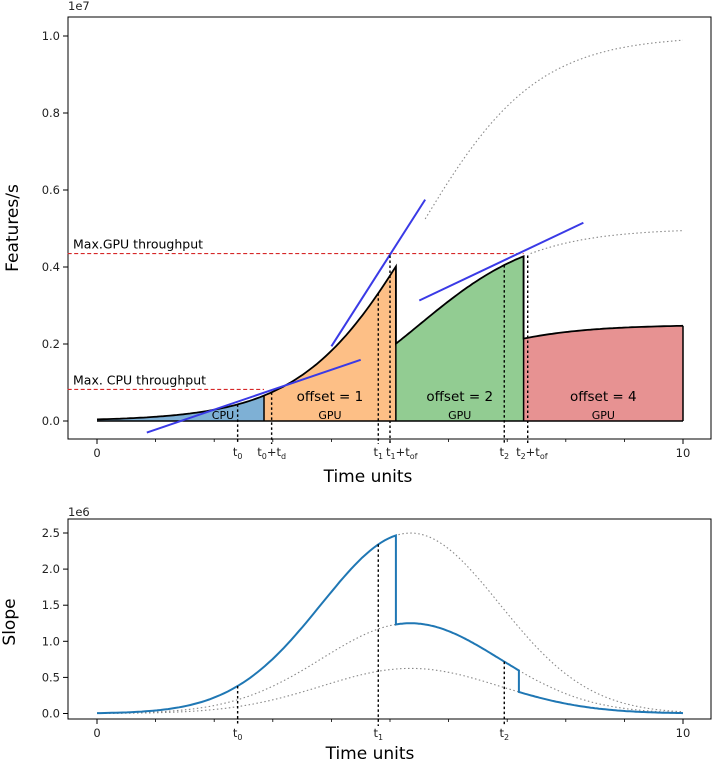 This screenshot has height=765, width=714. I want to click on time-marker-label: t0, so click(238, 453).